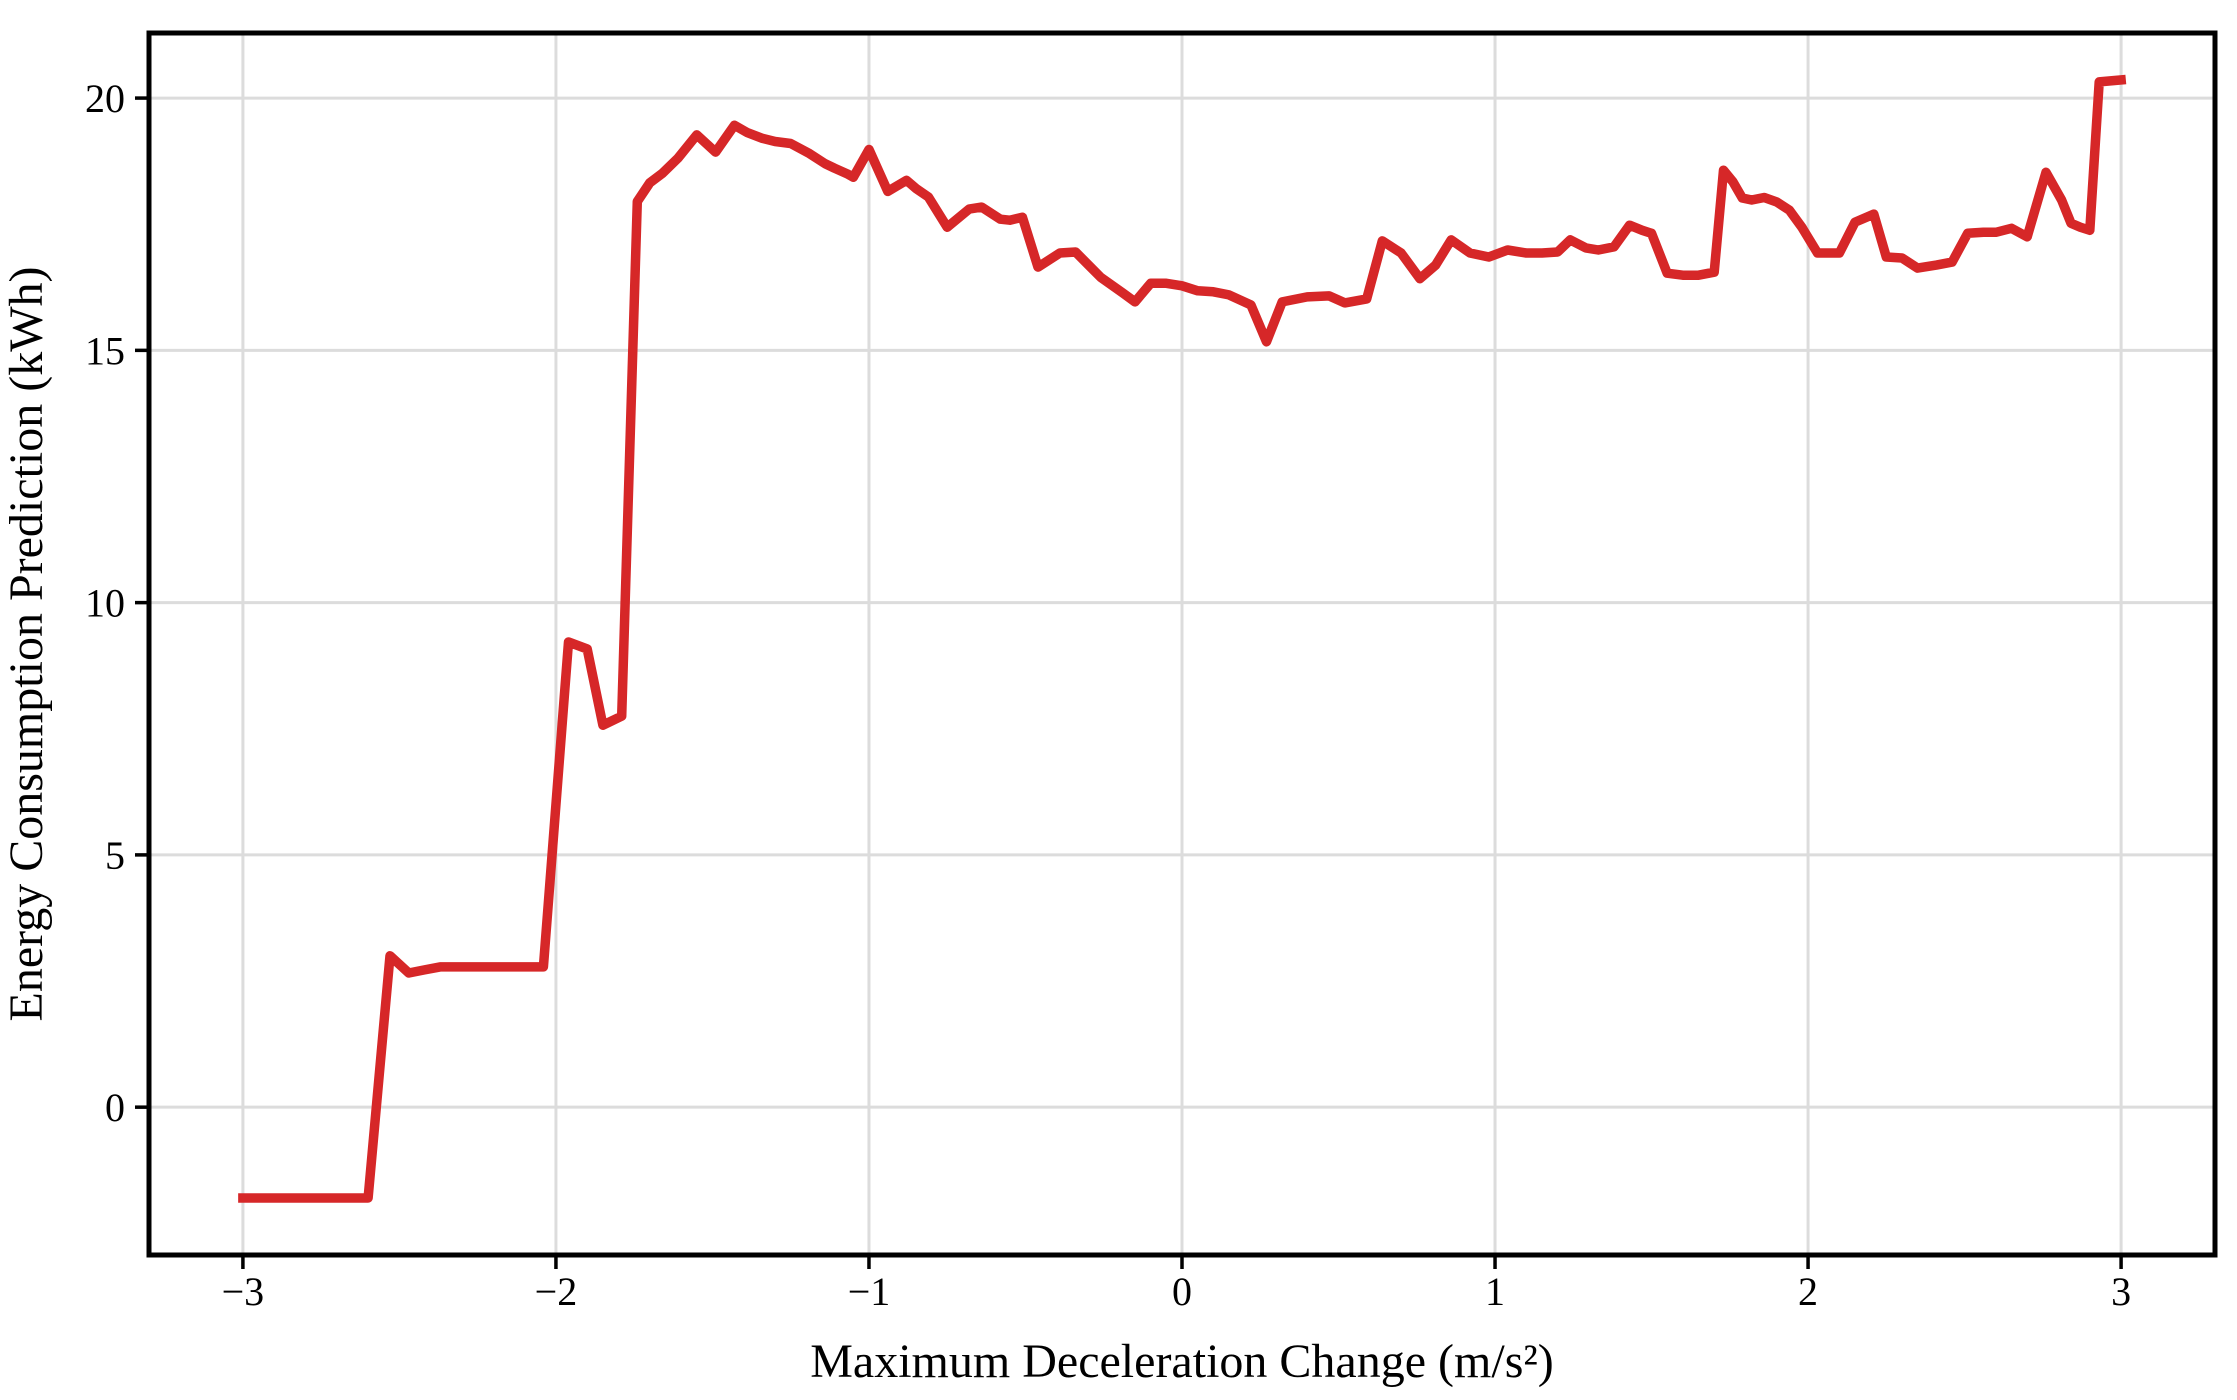 The image size is (2237, 1400). What do you see at coordinates (2121, 1291) in the screenshot?
I see `x-tick-label: 3` at bounding box center [2121, 1291].